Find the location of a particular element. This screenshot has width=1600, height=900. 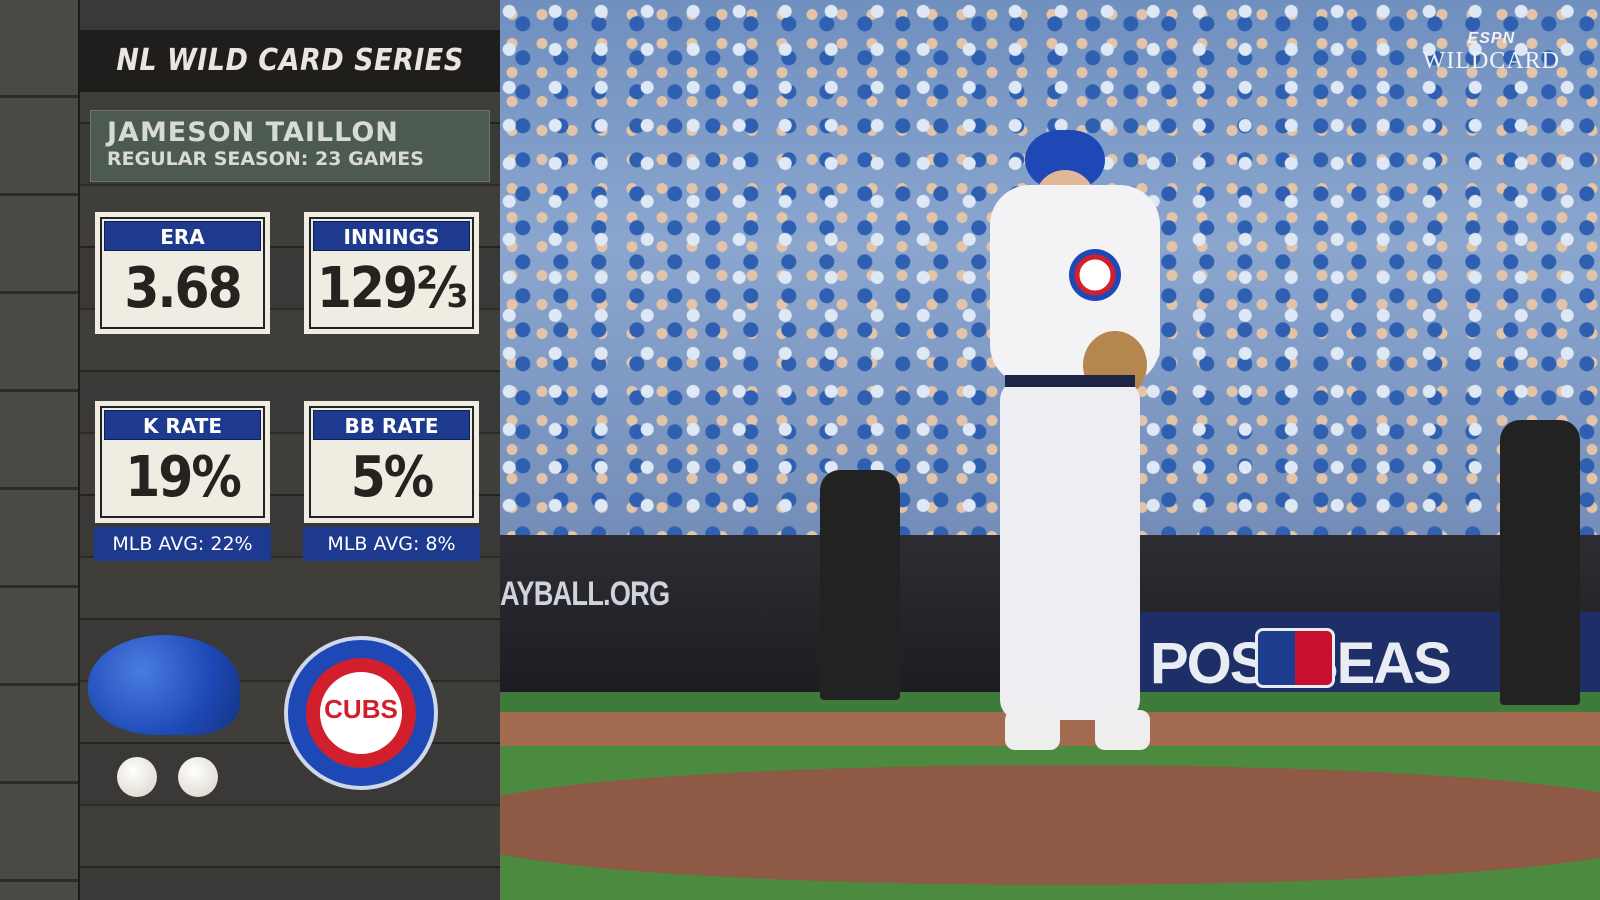

series-title: NL WILD CARD SERIES is located at coordinates (290, 61).